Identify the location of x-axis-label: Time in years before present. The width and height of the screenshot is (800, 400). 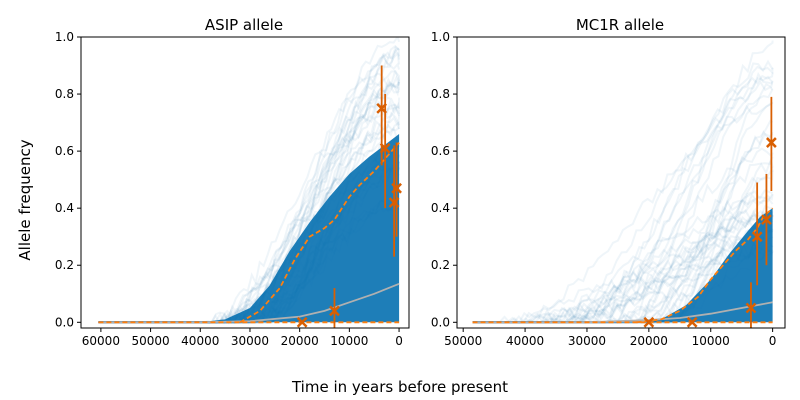
(399, 387).